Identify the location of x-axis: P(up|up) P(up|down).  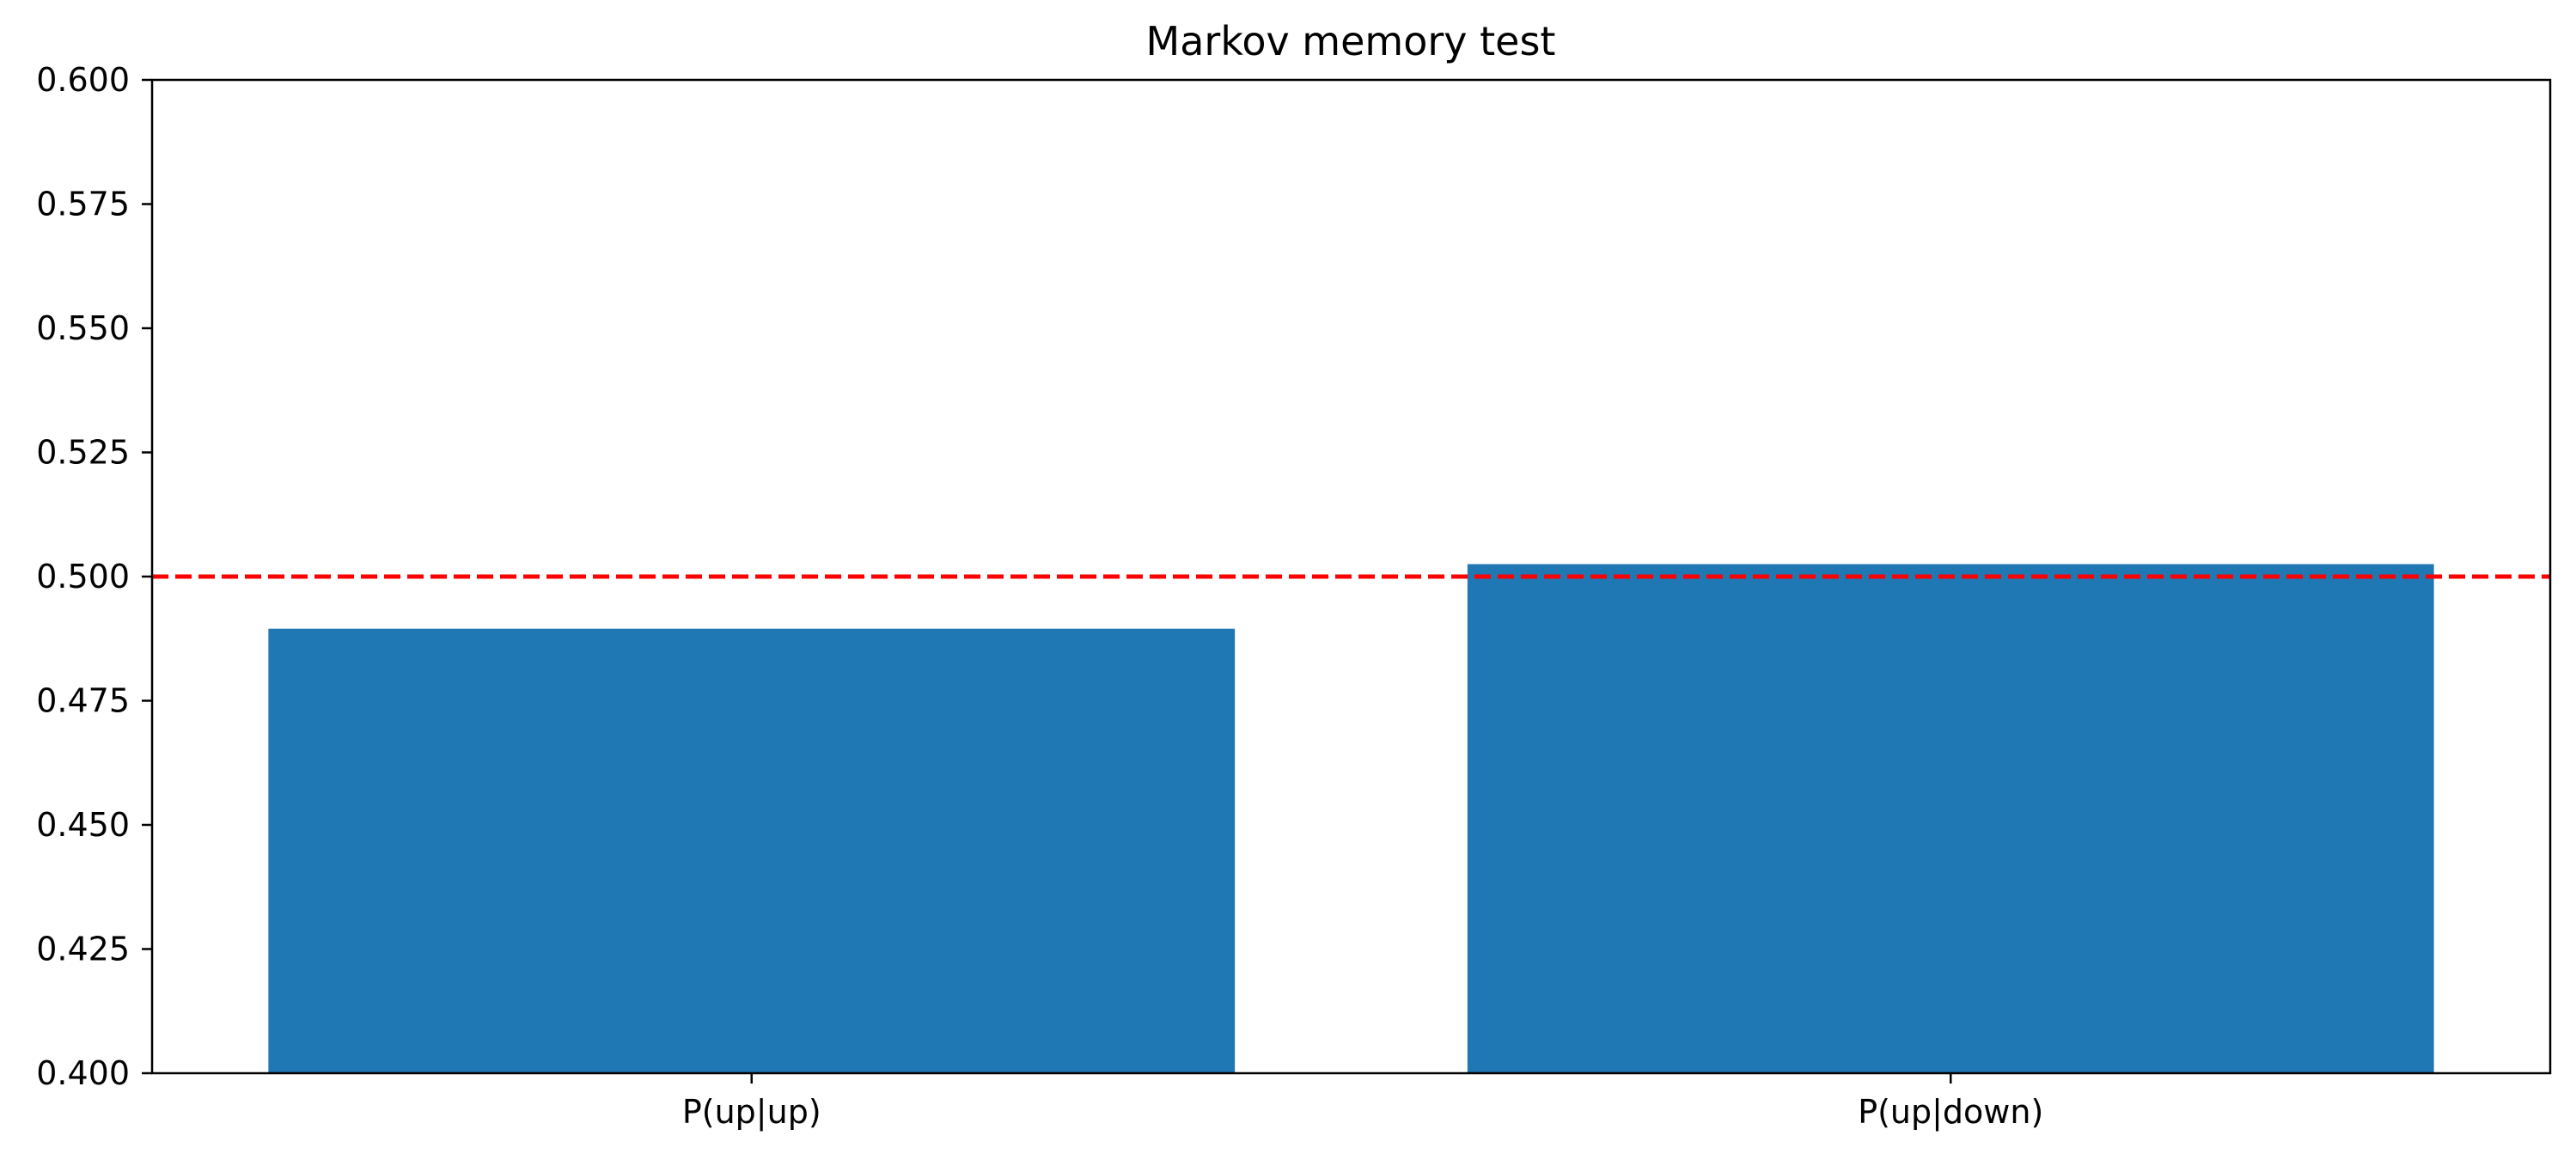
(1362, 1102).